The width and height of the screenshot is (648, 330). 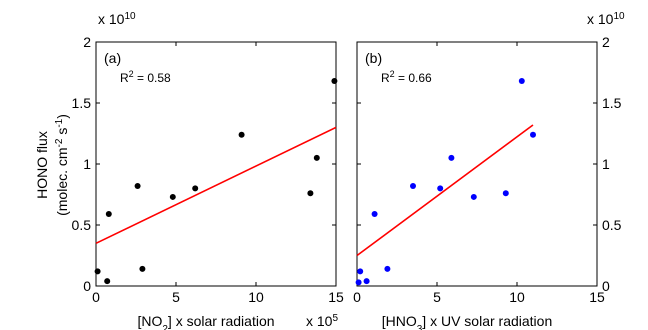 I want to click on panel-label: (a), so click(x=112, y=58).